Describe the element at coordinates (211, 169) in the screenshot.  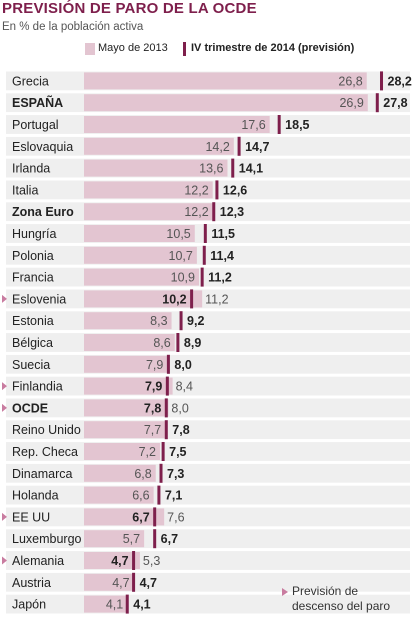
I see `value-label-may-2013: 13,6` at that location.